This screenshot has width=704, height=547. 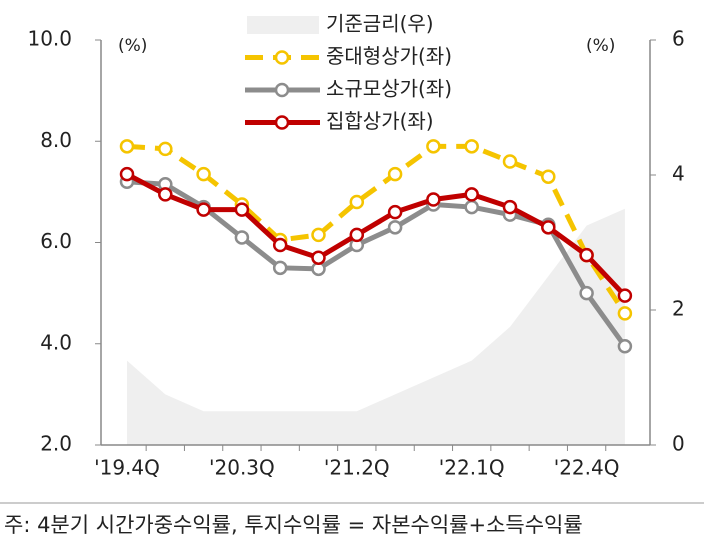 I want to click on x-tick-label: '19.4Q, so click(x=127, y=468).